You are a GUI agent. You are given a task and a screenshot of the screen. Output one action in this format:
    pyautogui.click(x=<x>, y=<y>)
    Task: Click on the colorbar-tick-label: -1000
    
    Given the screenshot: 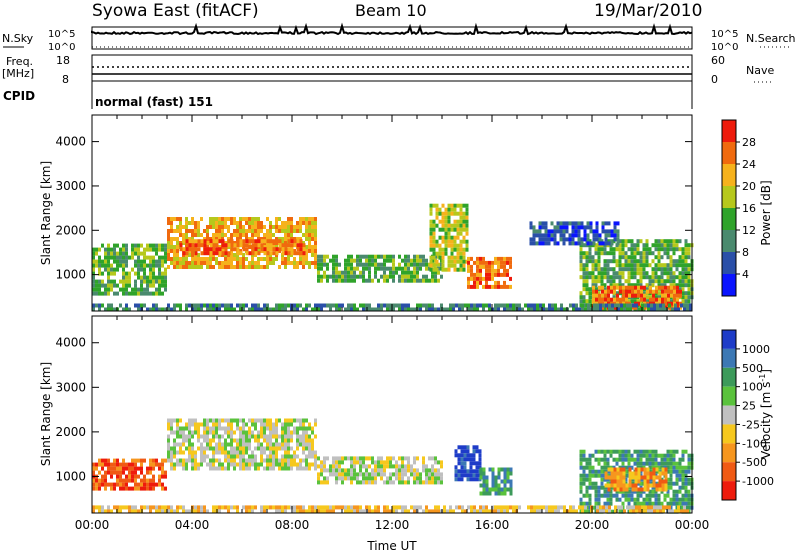 What is the action you would take?
    pyautogui.click(x=758, y=481)
    